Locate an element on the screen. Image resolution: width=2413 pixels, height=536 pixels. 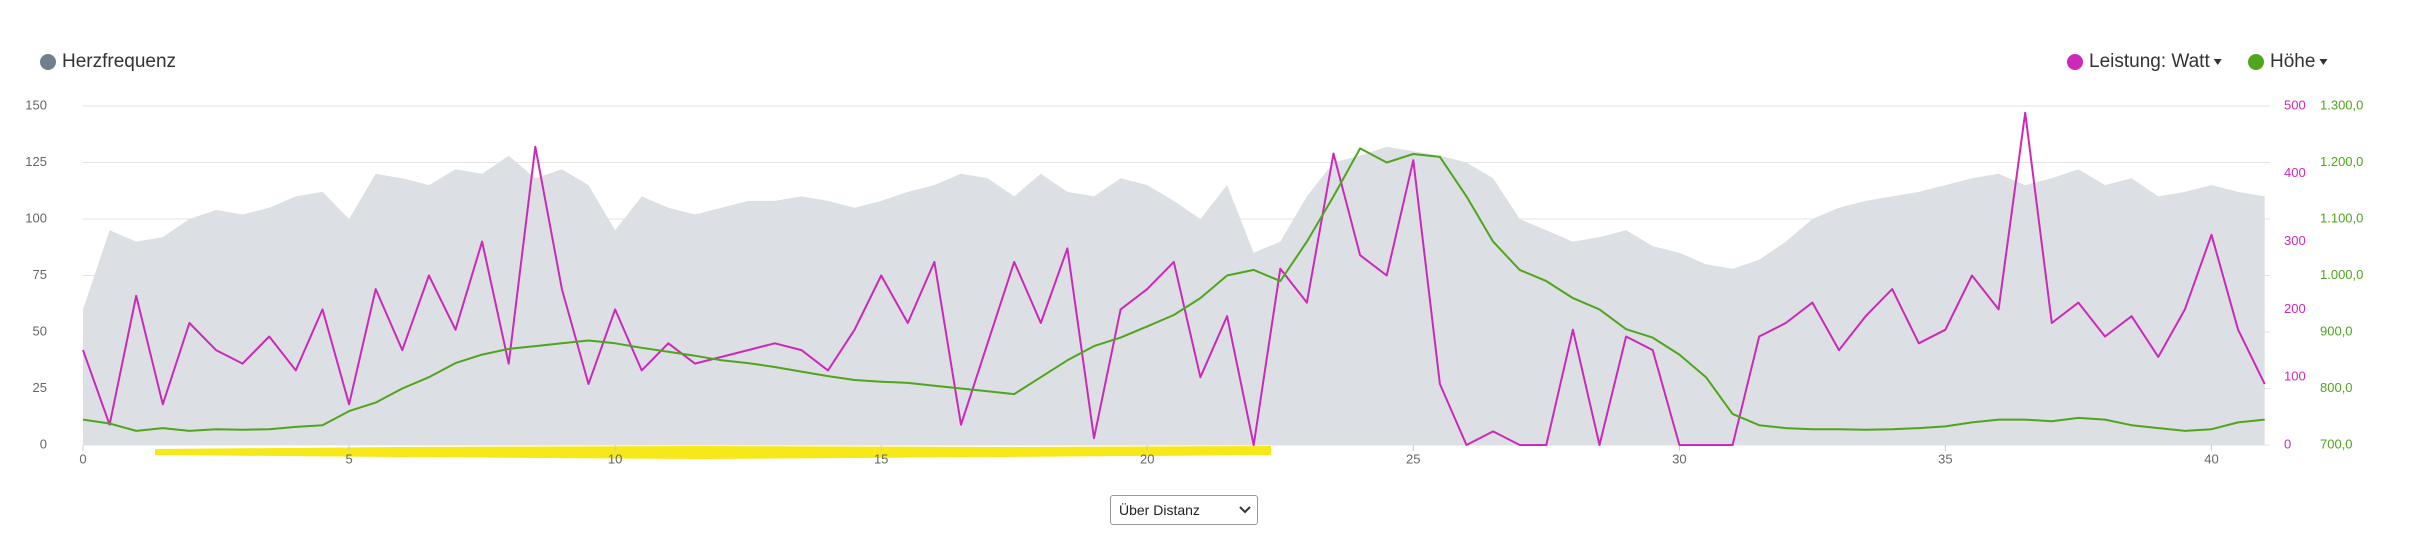
y3-tick-label: 800,0 is located at coordinates (2336, 387).